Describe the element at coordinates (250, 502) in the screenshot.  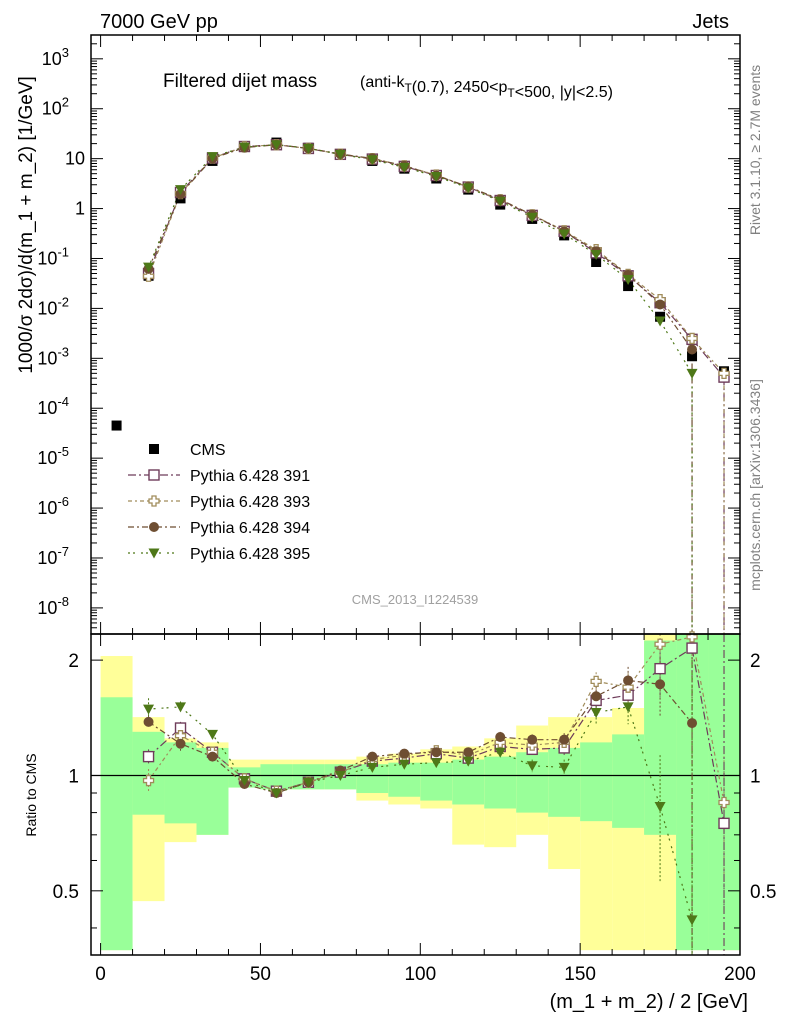
I see `legend-label: Pythia 6.428 393` at that location.